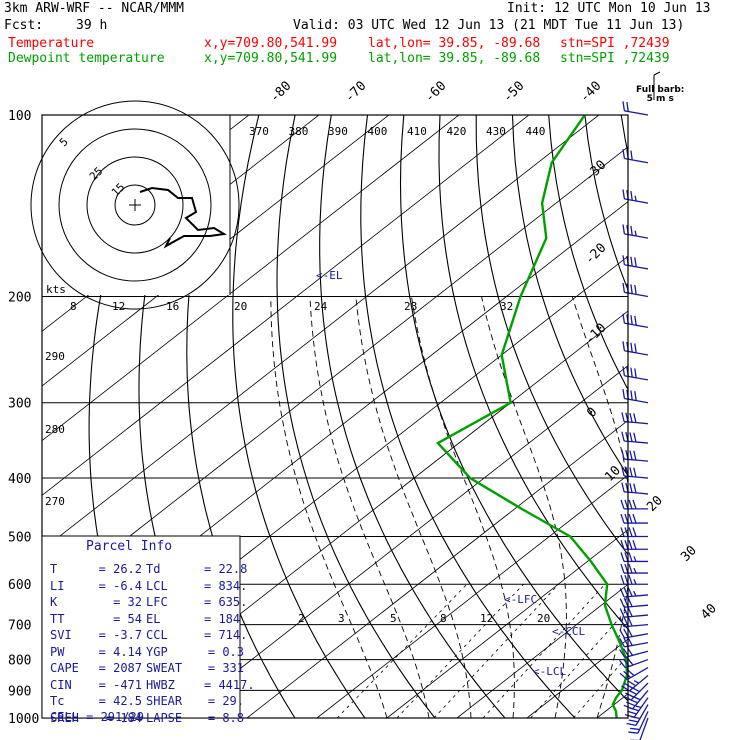 Image resolution: width=740 pixels, height=740 pixels. What do you see at coordinates (271, 43) in the screenshot?
I see `temperature-xy: x,y=709.80,541.99` at bounding box center [271, 43].